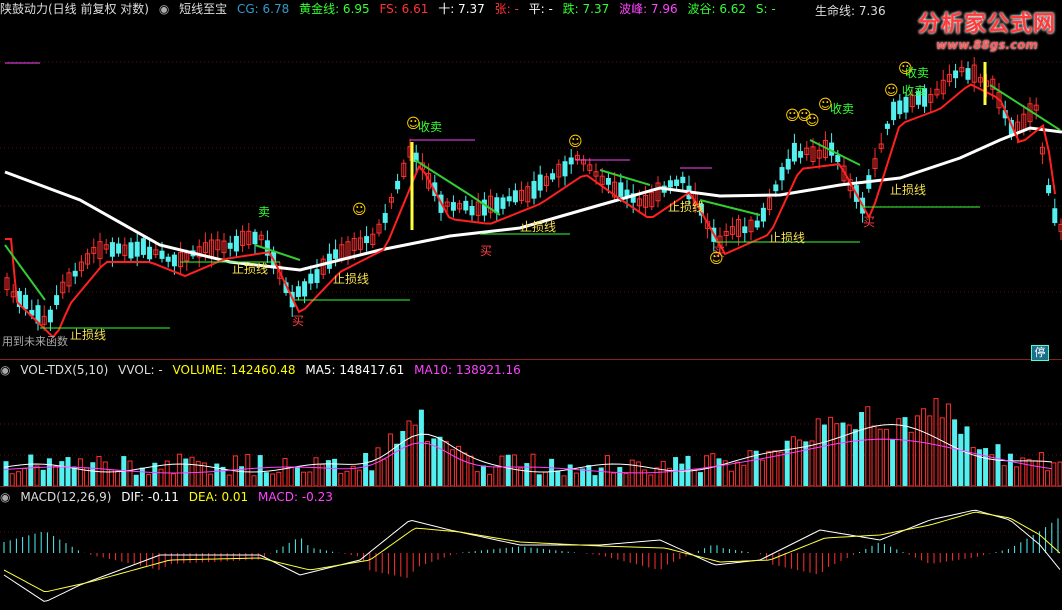 Image resolution: width=1062 pixels, height=610 pixels. Describe the element at coordinates (531, 486) in the screenshot. I see `panel-divider-bottom` at that location.